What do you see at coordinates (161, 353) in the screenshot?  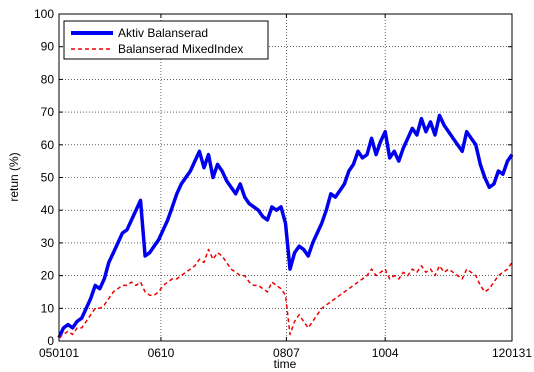 I see `x-tick-label: 0610` at bounding box center [161, 353].